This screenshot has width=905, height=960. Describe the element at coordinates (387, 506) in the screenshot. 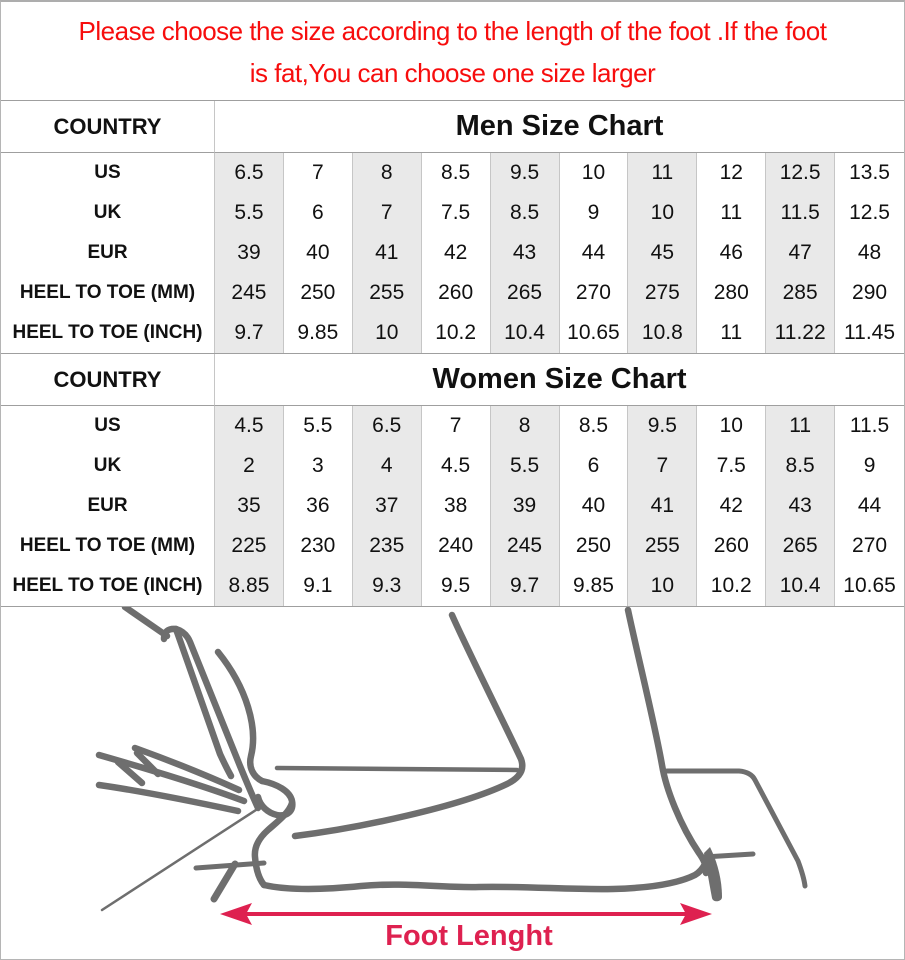

I see `size-cell: 37` at that location.